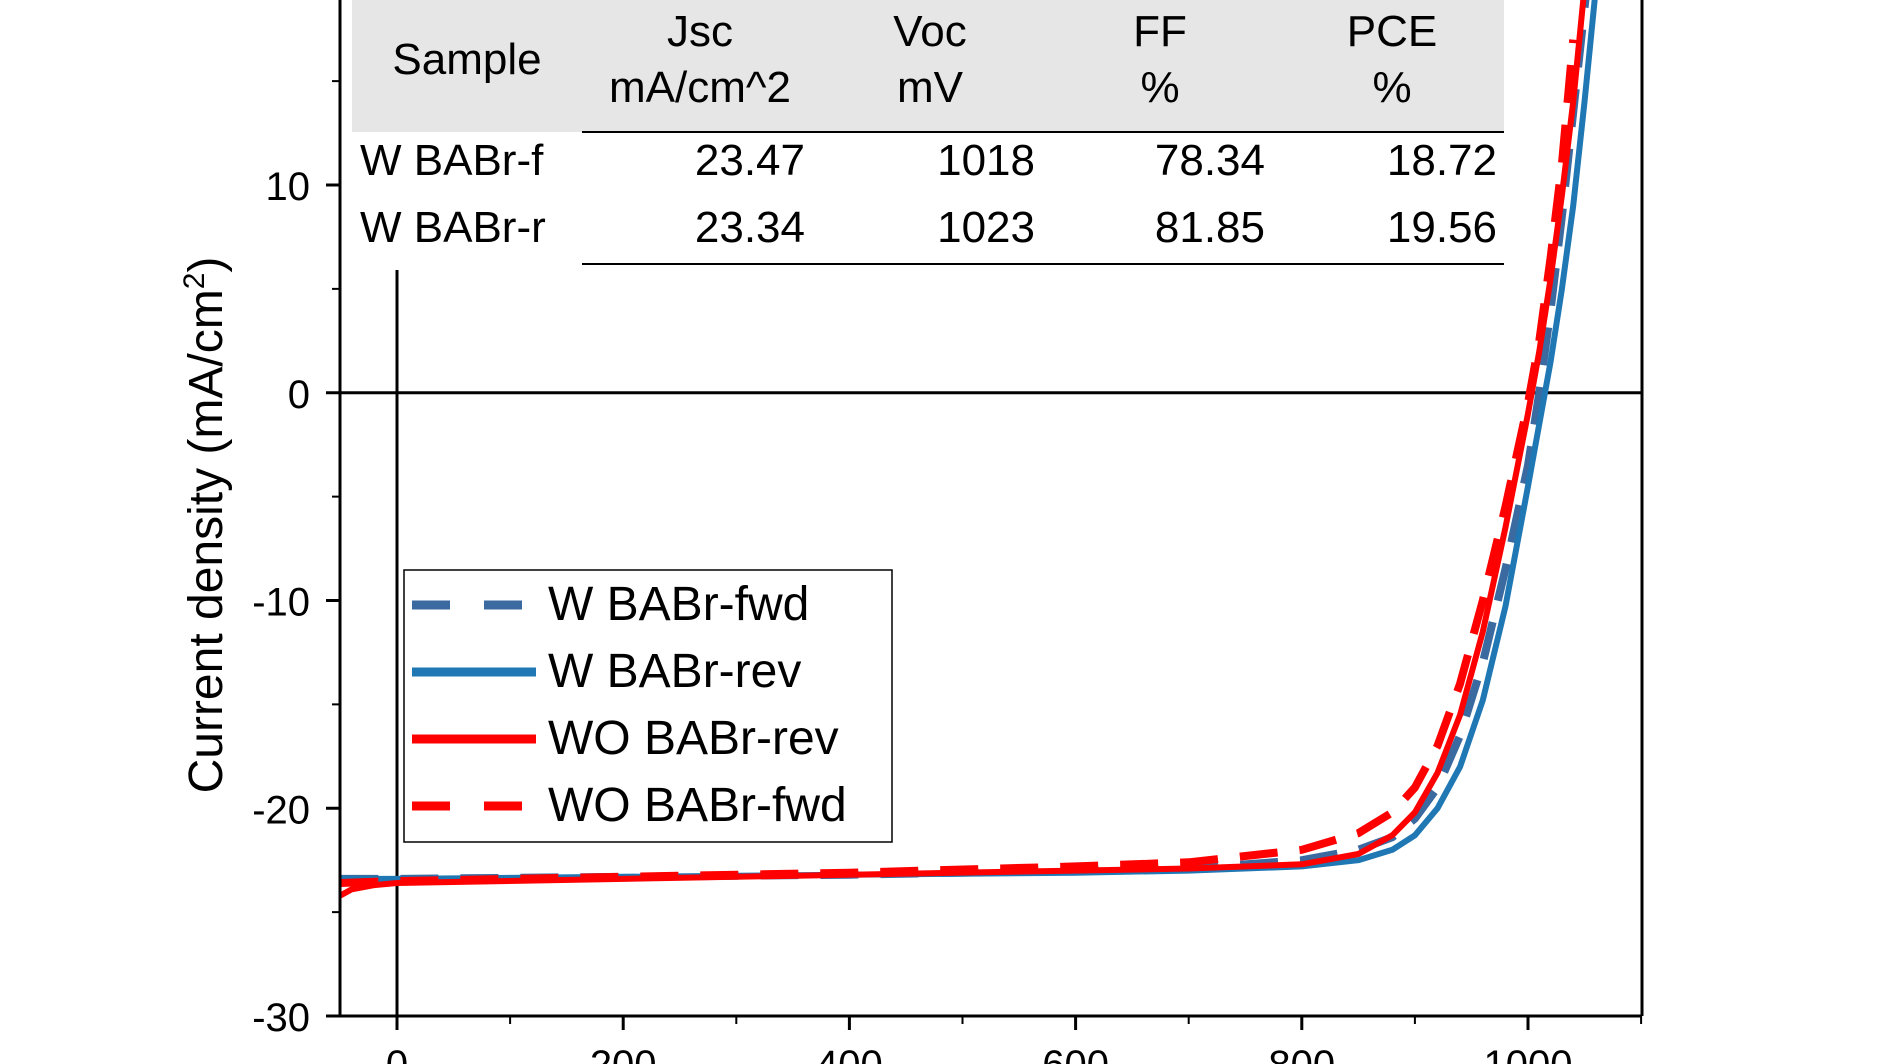 This screenshot has width=1889, height=1064. What do you see at coordinates (1392, 31) in the screenshot?
I see `table-header-pce: PCE` at bounding box center [1392, 31].